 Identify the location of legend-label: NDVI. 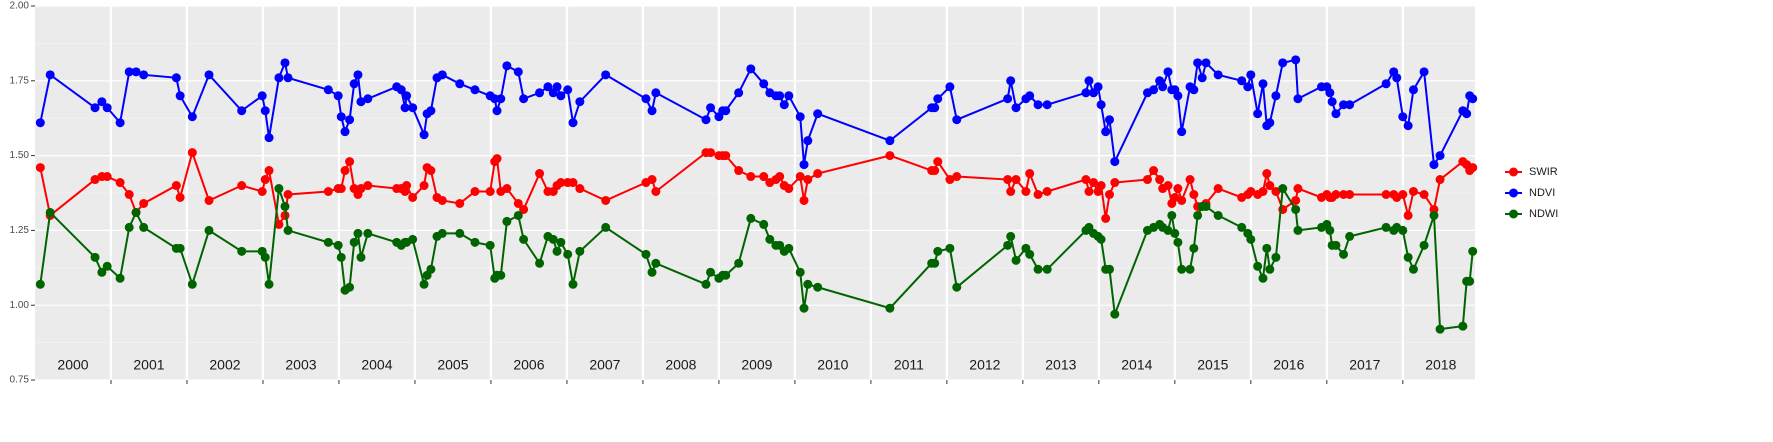
(1542, 193).